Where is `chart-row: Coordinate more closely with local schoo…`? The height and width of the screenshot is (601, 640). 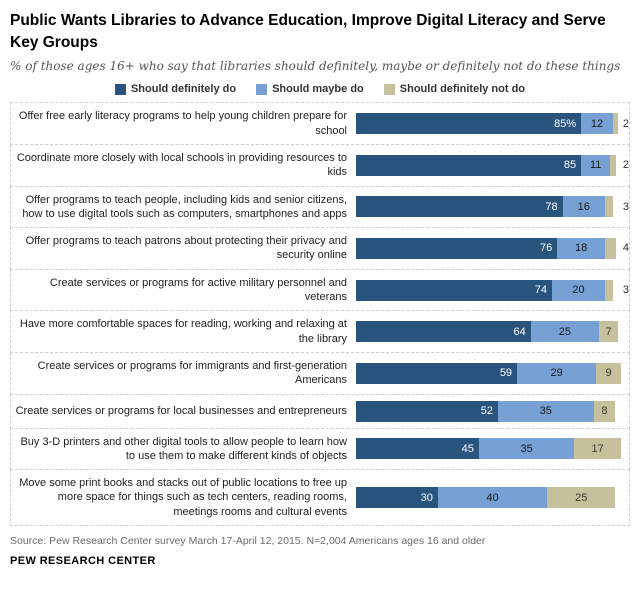 chart-row: Coordinate more closely with local schoo… is located at coordinates (320, 165).